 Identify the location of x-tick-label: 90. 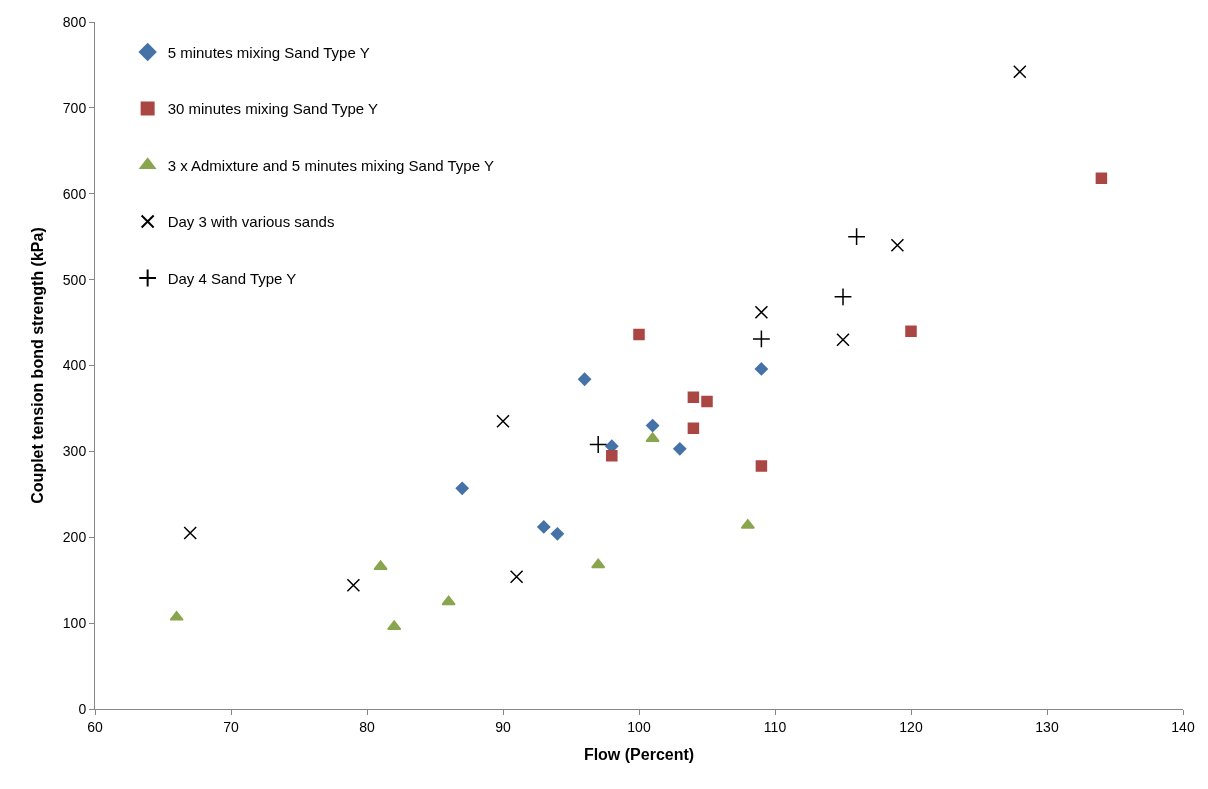
(503, 726).